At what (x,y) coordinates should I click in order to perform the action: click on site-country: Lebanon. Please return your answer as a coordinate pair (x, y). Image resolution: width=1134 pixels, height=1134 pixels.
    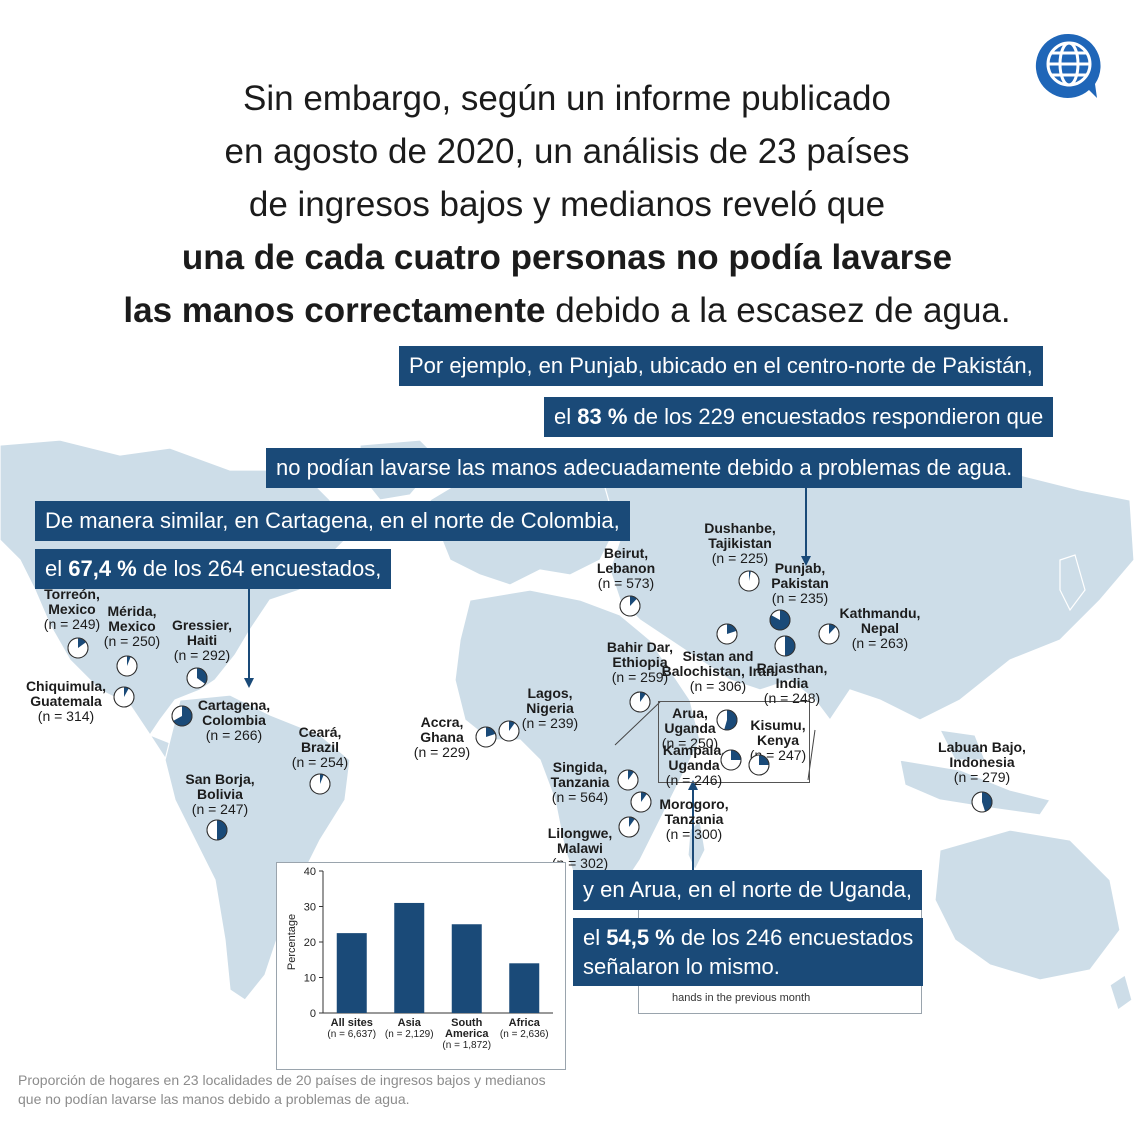
    Looking at the image, I should click on (626, 568).